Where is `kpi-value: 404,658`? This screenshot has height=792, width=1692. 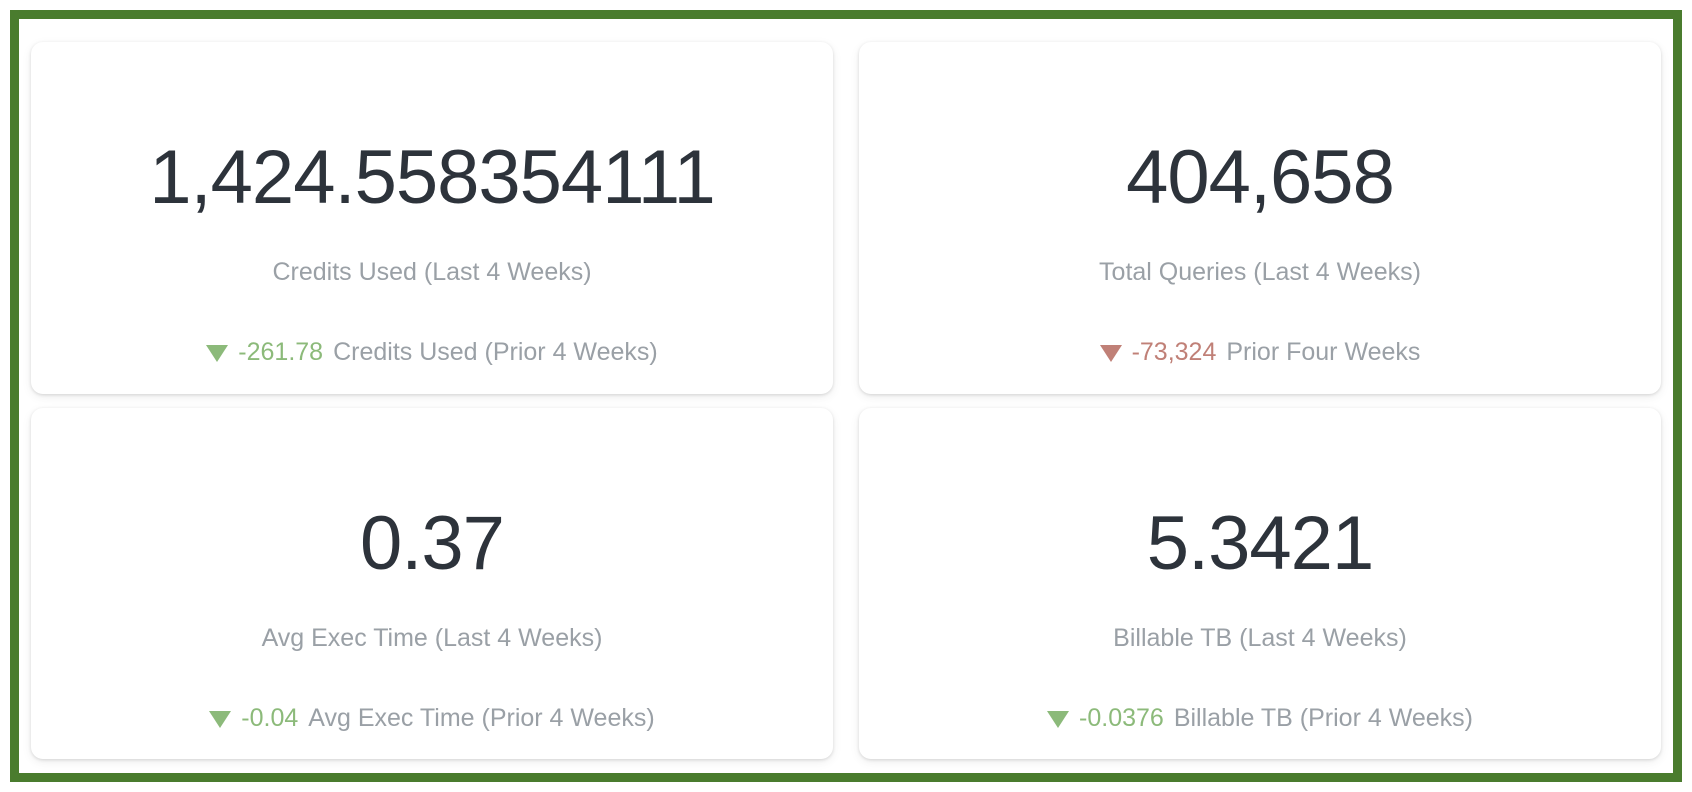
kpi-value: 404,658 is located at coordinates (1260, 177).